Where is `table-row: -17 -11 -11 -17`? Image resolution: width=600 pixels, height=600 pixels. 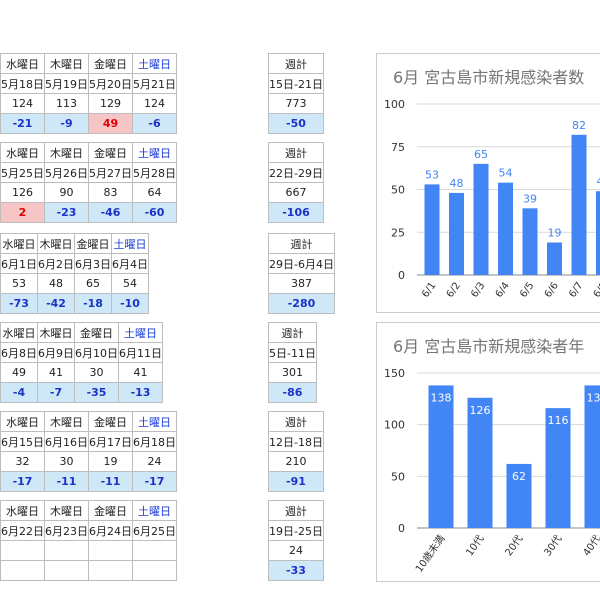
table-row: -17 -11 -11 -17 is located at coordinates (88, 481).